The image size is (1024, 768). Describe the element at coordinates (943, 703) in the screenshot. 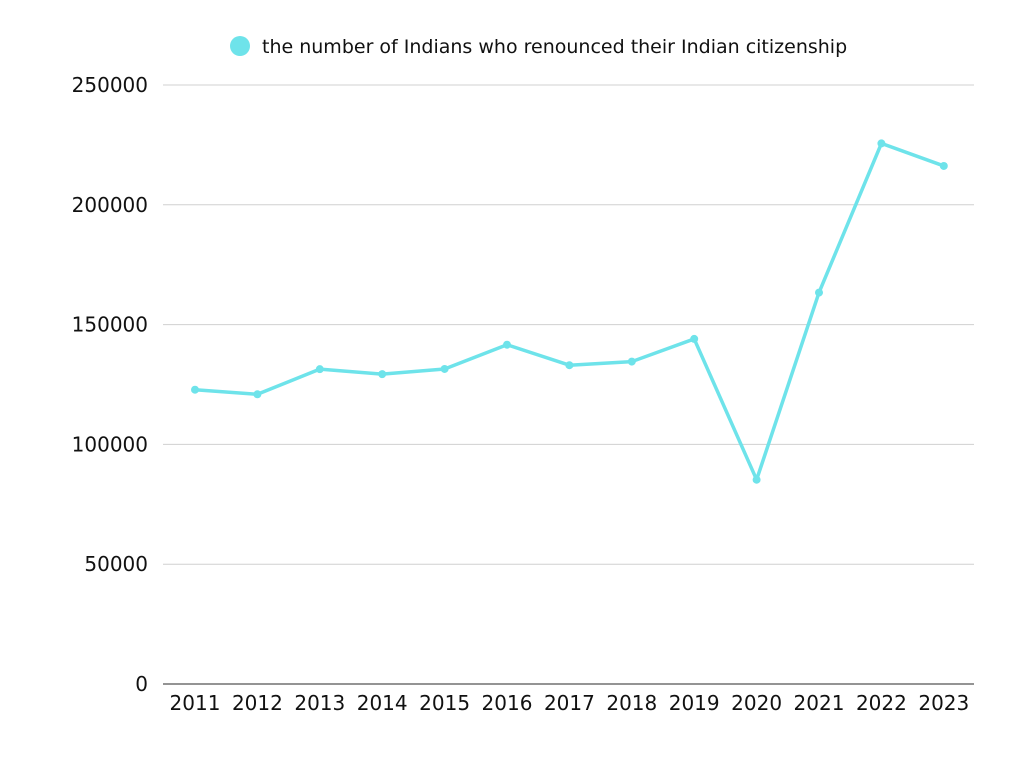

I see `x-tick-label: 2023` at that location.